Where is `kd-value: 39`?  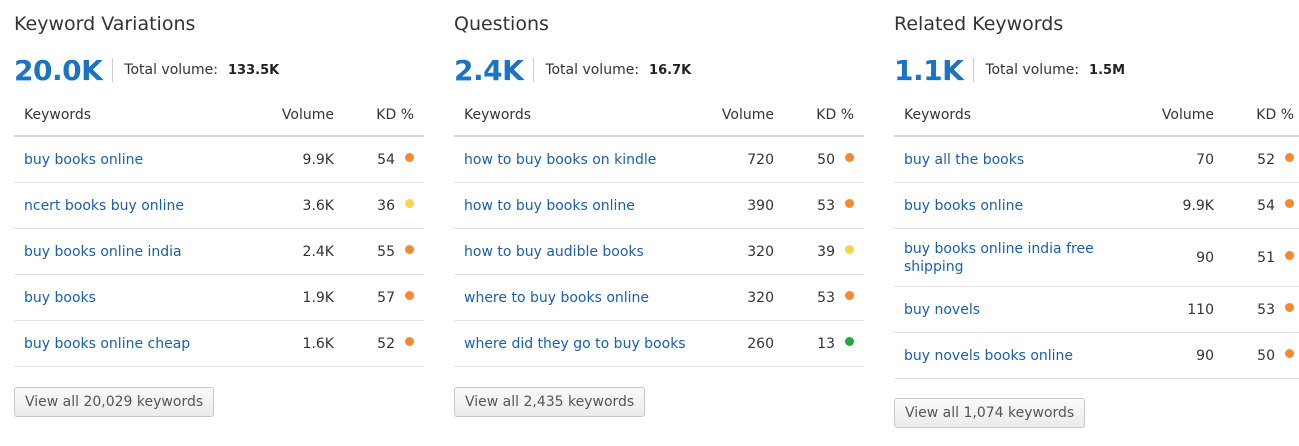 kd-value: 39 is located at coordinates (826, 251).